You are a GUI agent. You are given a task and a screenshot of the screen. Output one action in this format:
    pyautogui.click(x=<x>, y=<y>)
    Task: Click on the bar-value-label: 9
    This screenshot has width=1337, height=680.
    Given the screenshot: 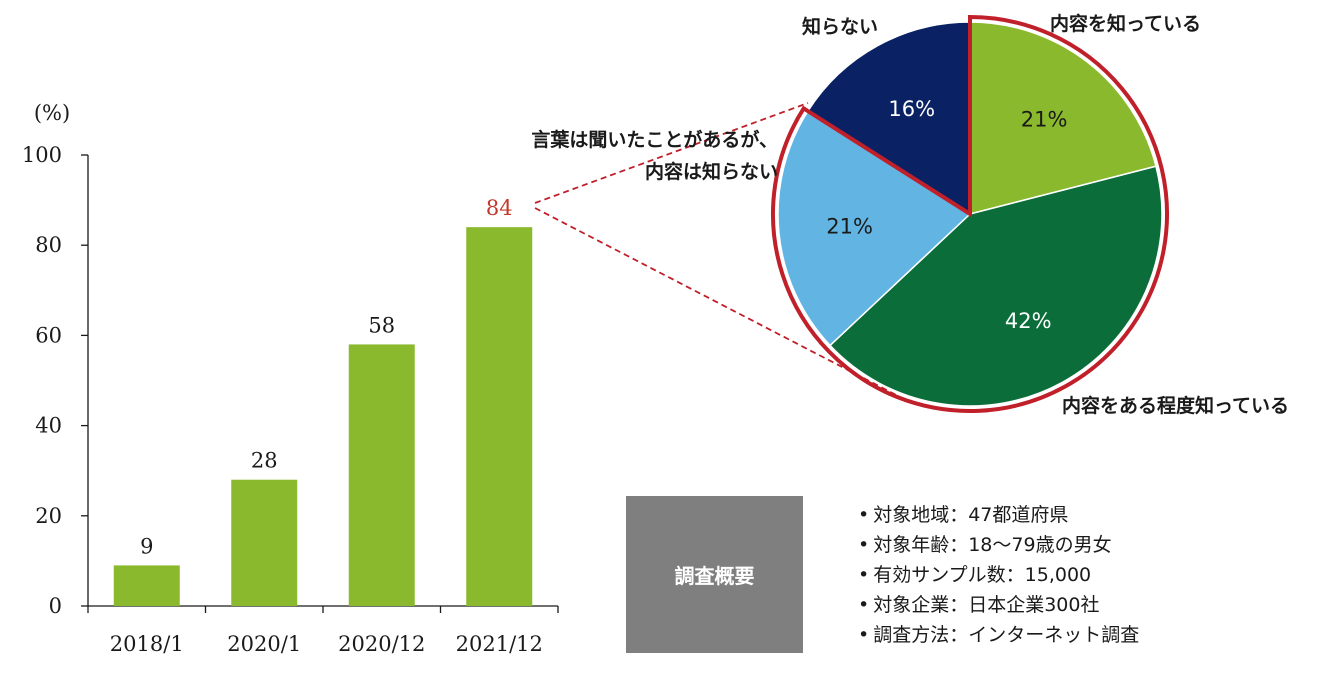 What is the action you would take?
    pyautogui.click(x=146, y=546)
    